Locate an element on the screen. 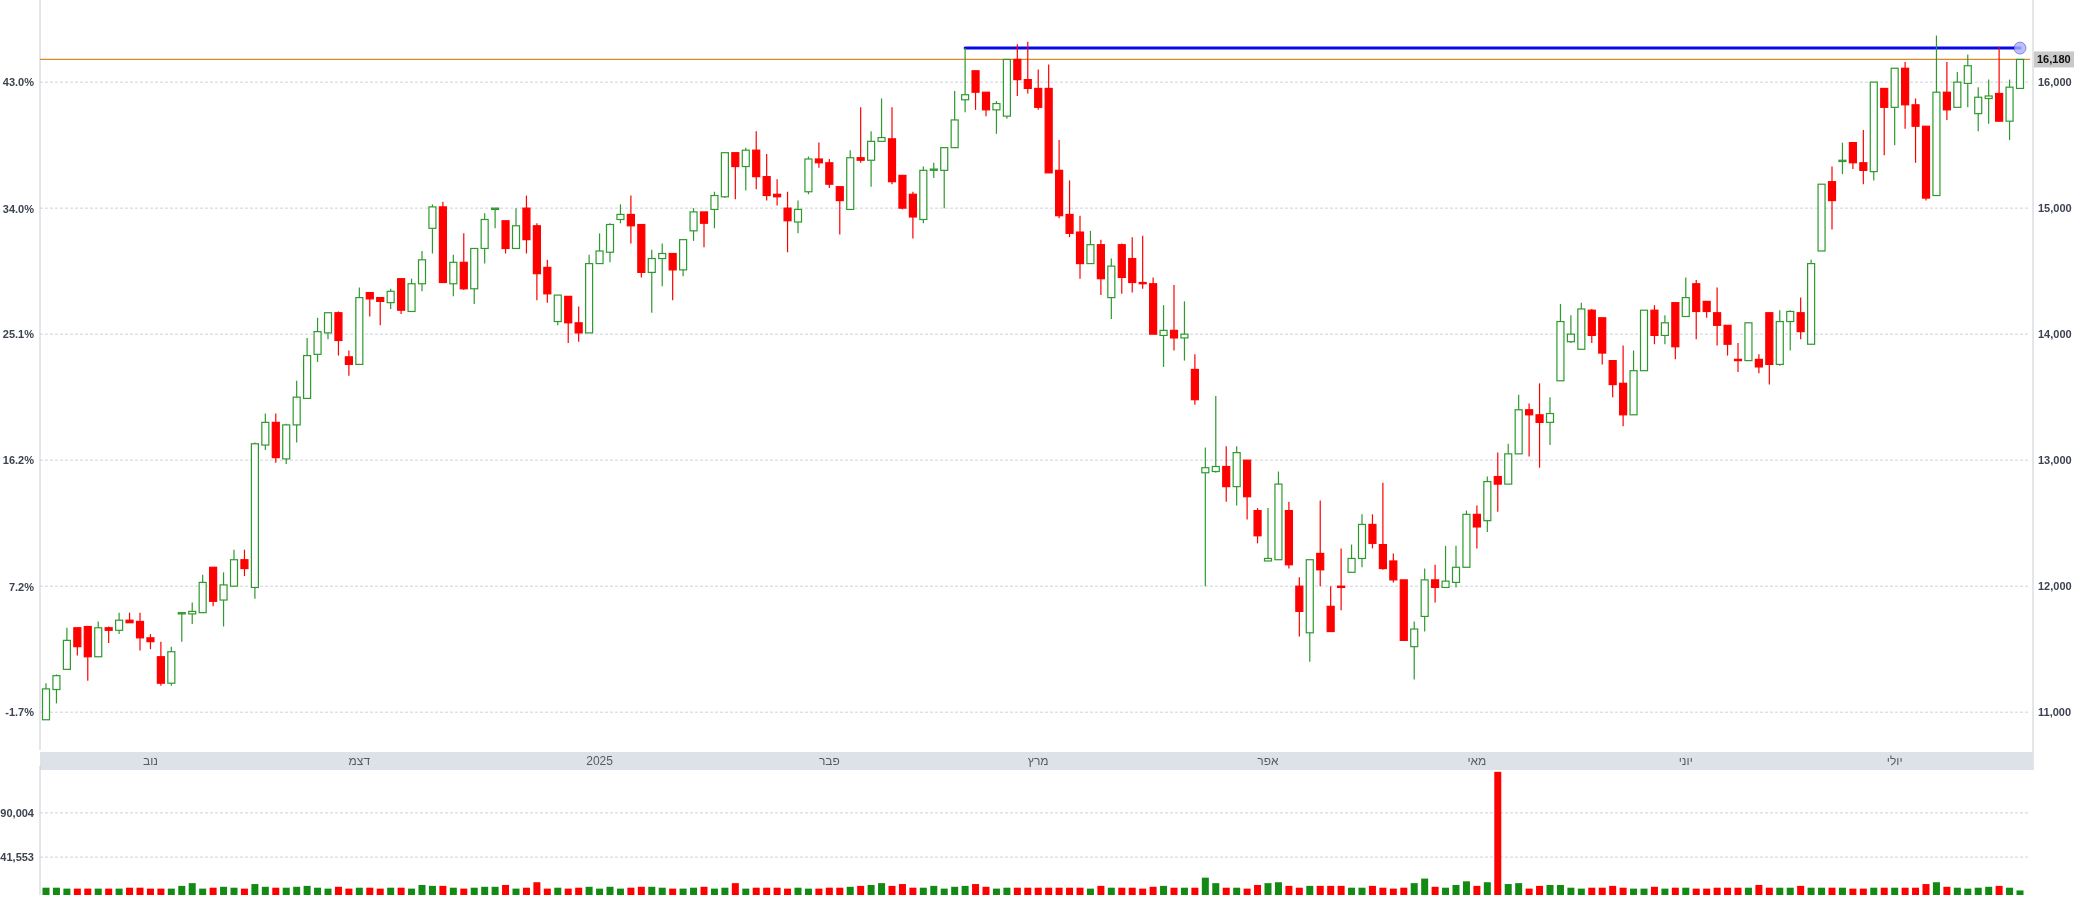 Image resolution: width=2074 pixels, height=900 pixels. y-tick-label: 11,000 is located at coordinates (2055, 712).